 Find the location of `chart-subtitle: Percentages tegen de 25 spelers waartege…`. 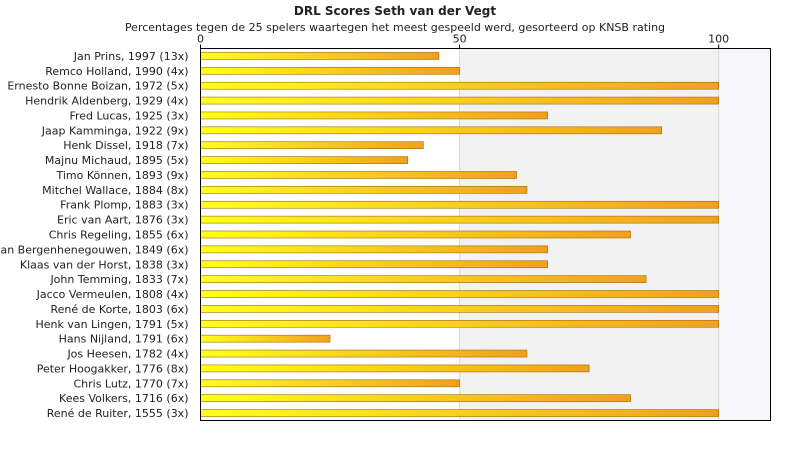

chart-subtitle: Percentages tegen de 25 spelers waartege… is located at coordinates (395, 27).